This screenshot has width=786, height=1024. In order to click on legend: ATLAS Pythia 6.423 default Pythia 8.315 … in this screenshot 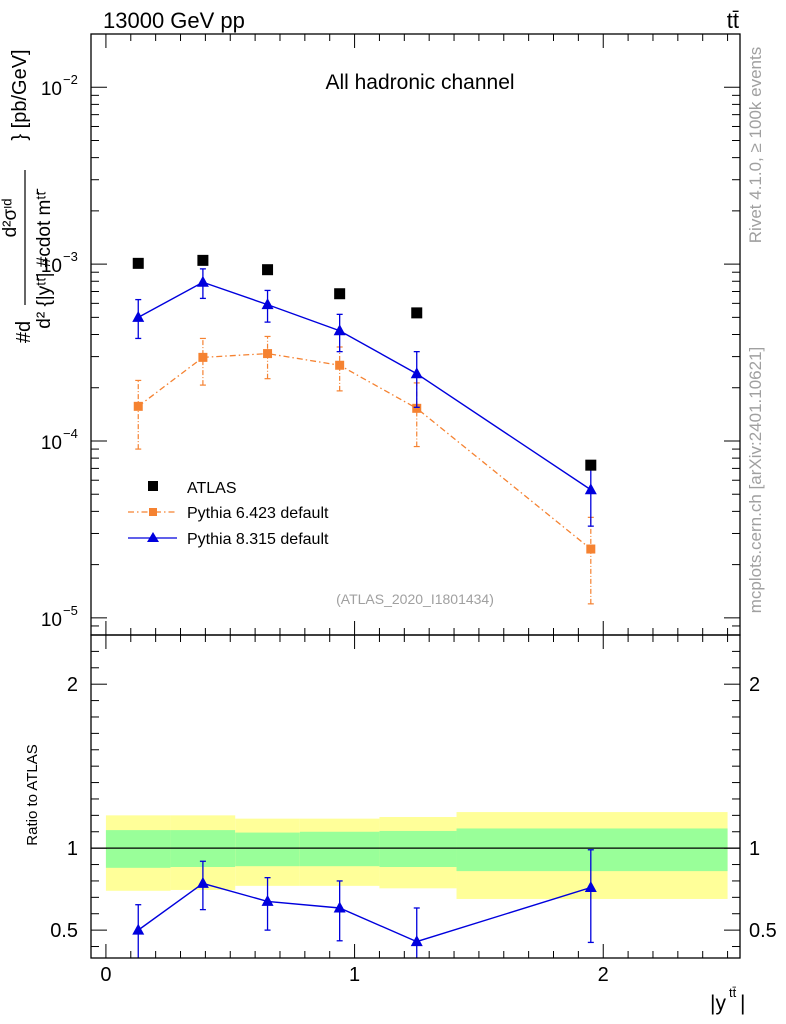, I will do `click(228, 514)`.